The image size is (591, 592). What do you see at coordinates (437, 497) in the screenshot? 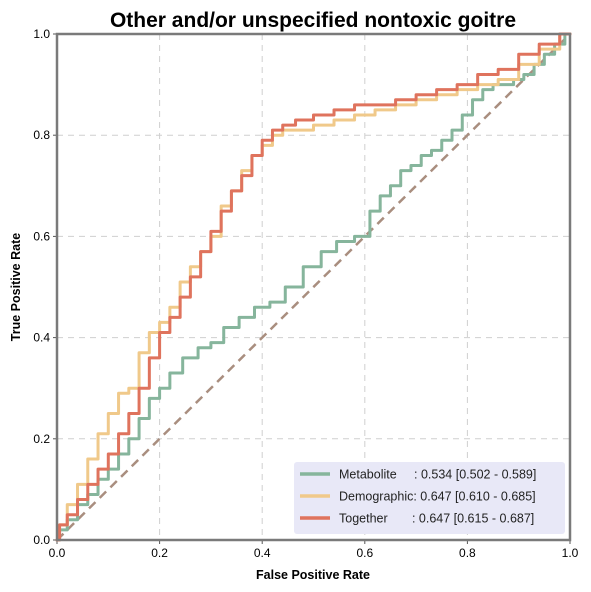
I see `legend-label-demographic: Demographic: 0.647 [0.610 - 0.685]` at bounding box center [437, 497].